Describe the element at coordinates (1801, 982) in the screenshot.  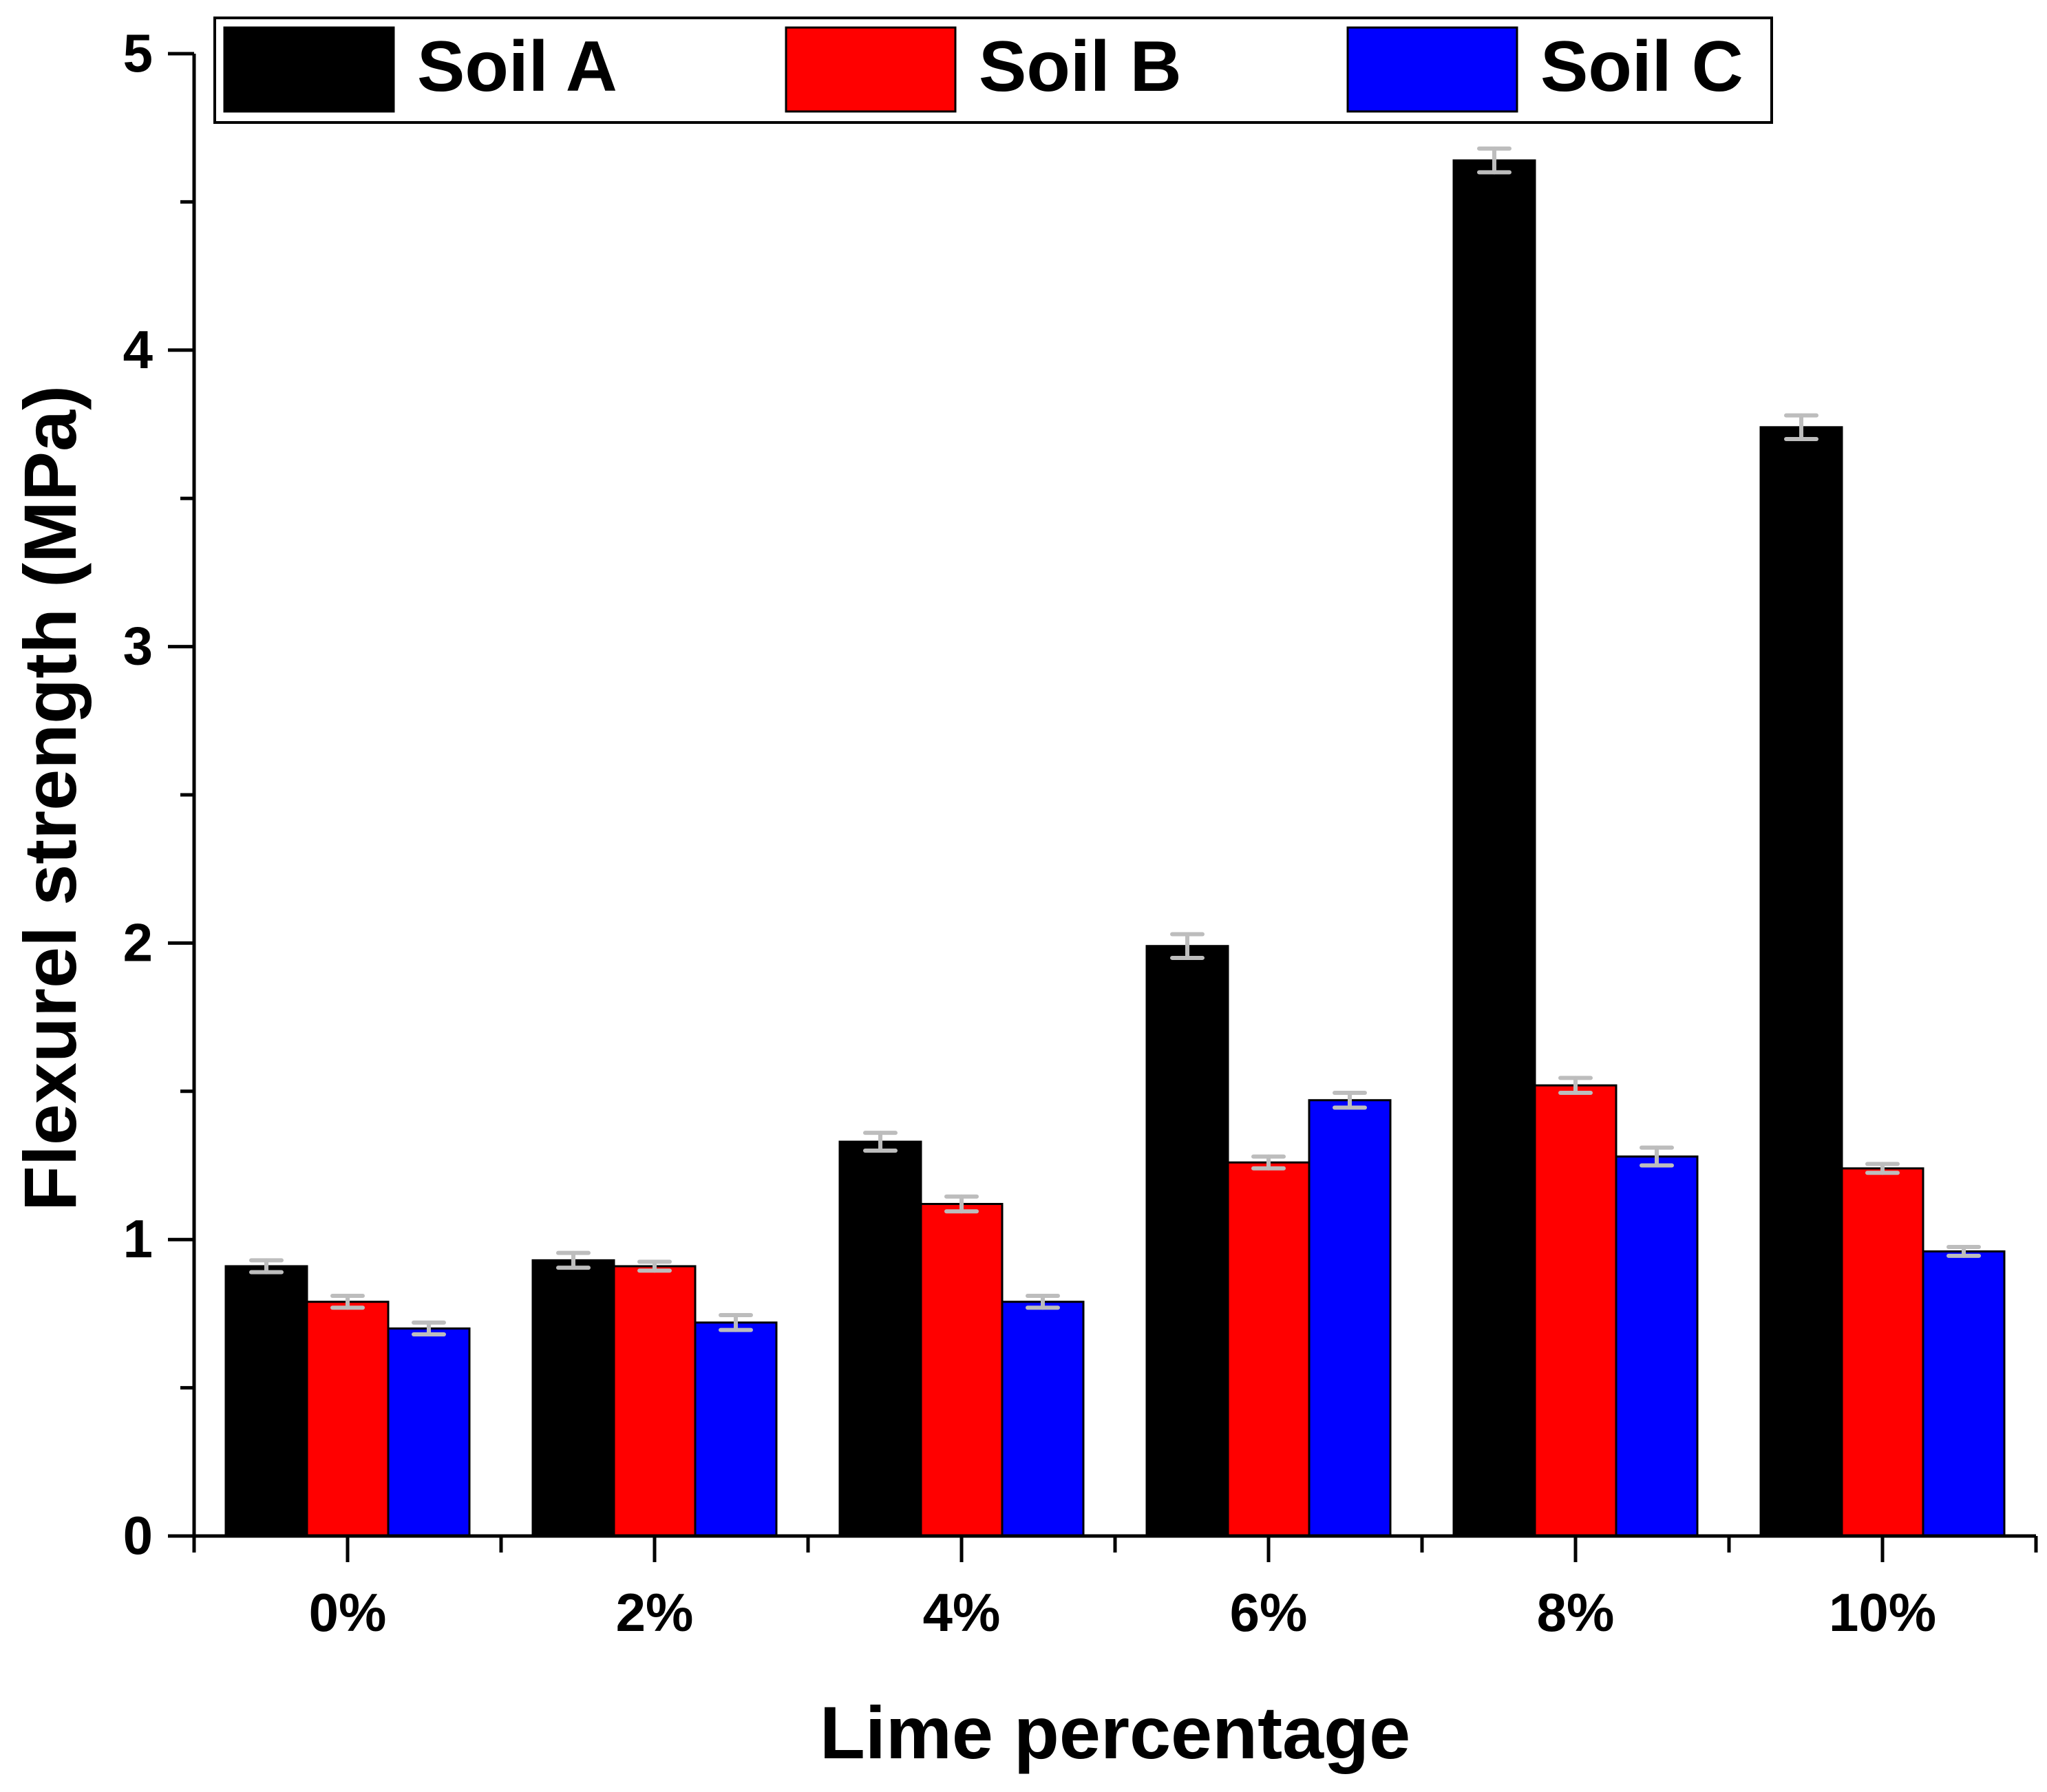
I see `bar-soil-a-10pct` at that location.